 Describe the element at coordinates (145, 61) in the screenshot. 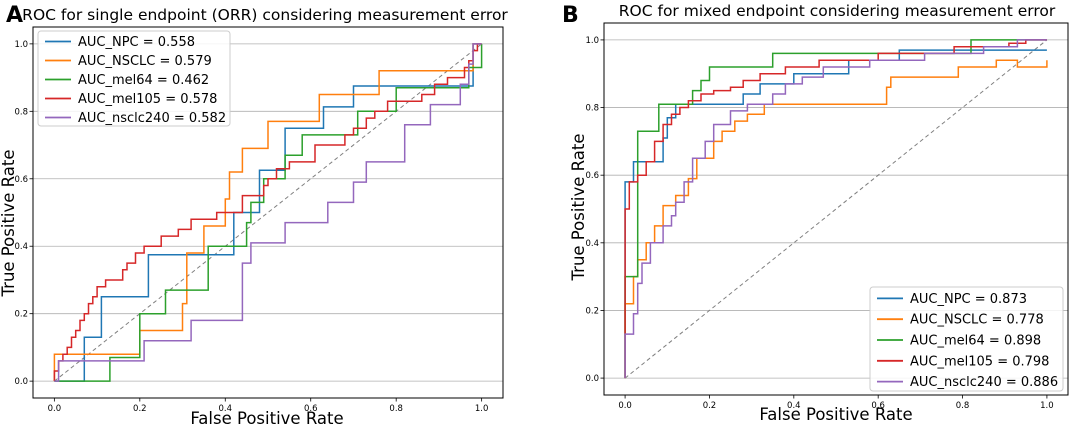

I see `panel-a-legend-label: AUC_NSCLC = 0.579` at that location.